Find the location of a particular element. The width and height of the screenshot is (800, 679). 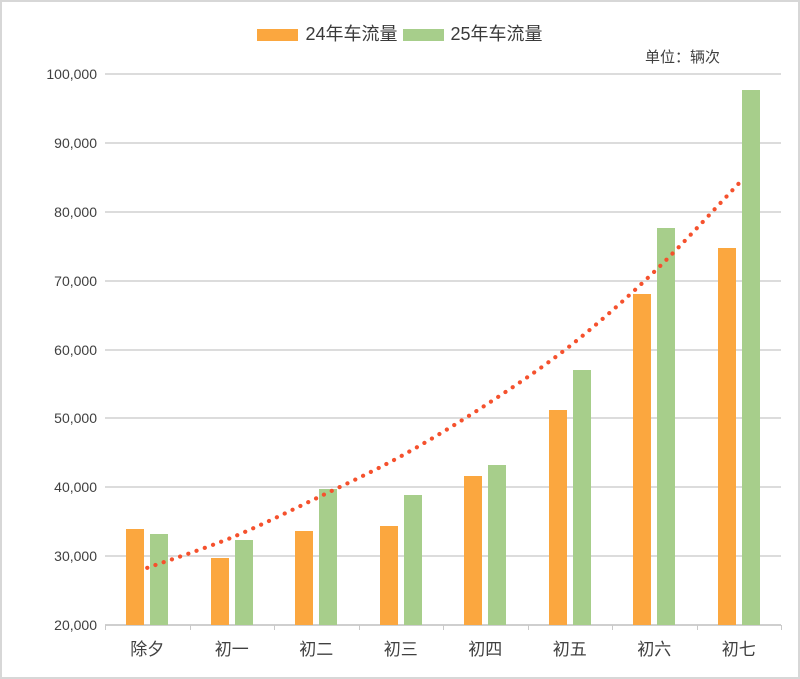

legend-item-25: 25年车流量 is located at coordinates (472, 35).